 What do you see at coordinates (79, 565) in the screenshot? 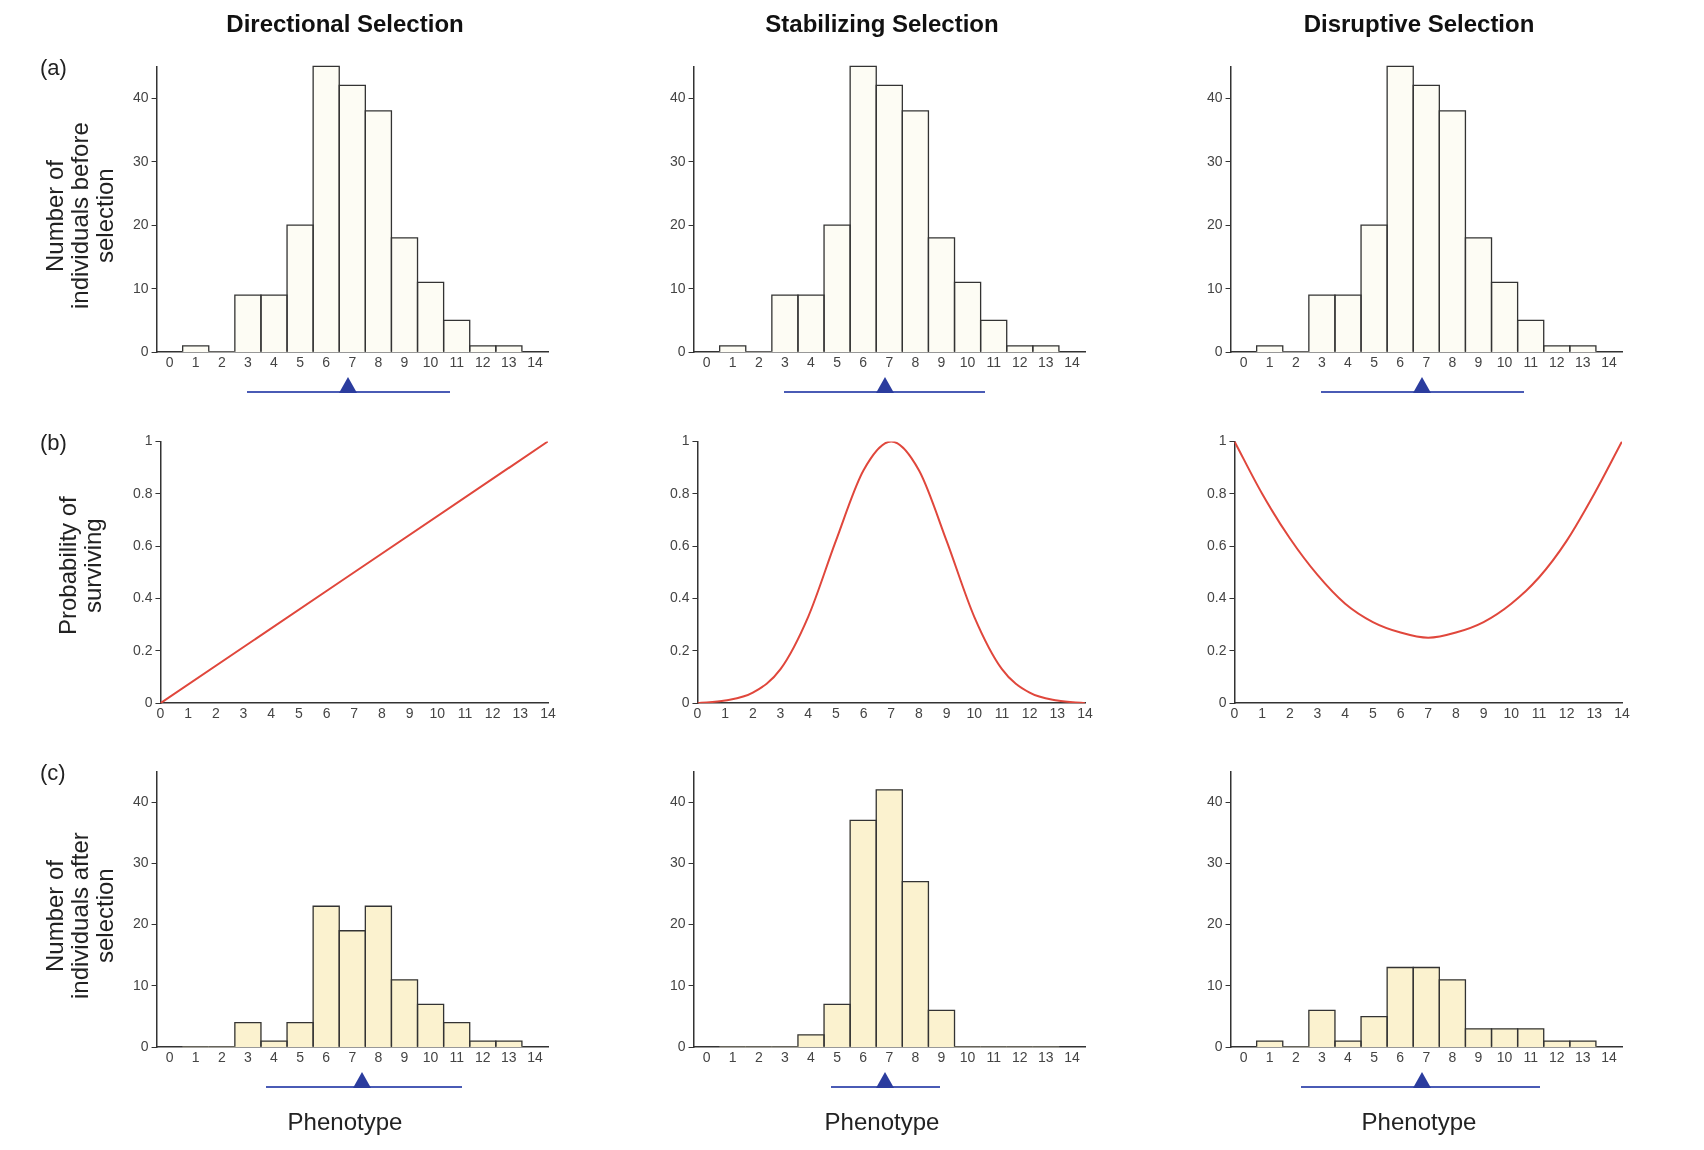
I see `y-axis-title: Probability of surviving` at bounding box center [79, 565].